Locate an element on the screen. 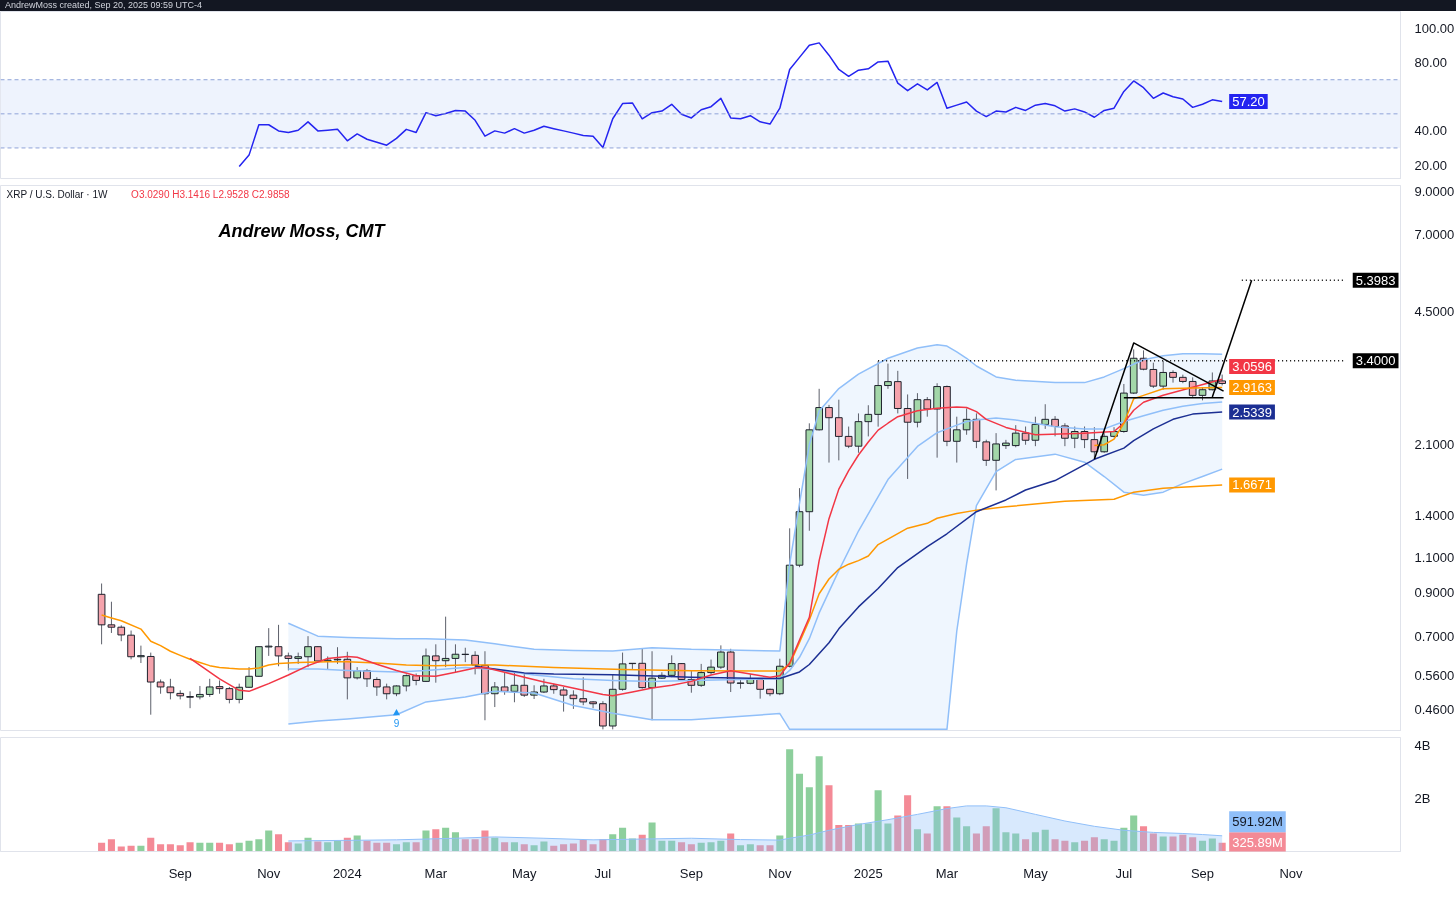  text: AndrewMoss created, Sep 20, 2025 09:59 UTC-4 is located at coordinates (104, 5).